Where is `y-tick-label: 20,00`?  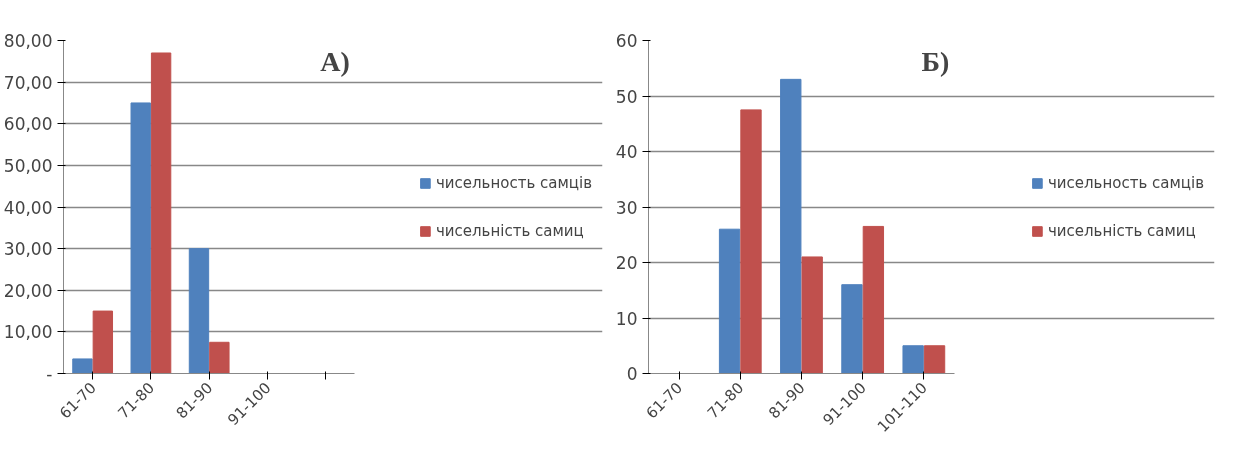
y-tick-label: 20,00 is located at coordinates (28, 290).